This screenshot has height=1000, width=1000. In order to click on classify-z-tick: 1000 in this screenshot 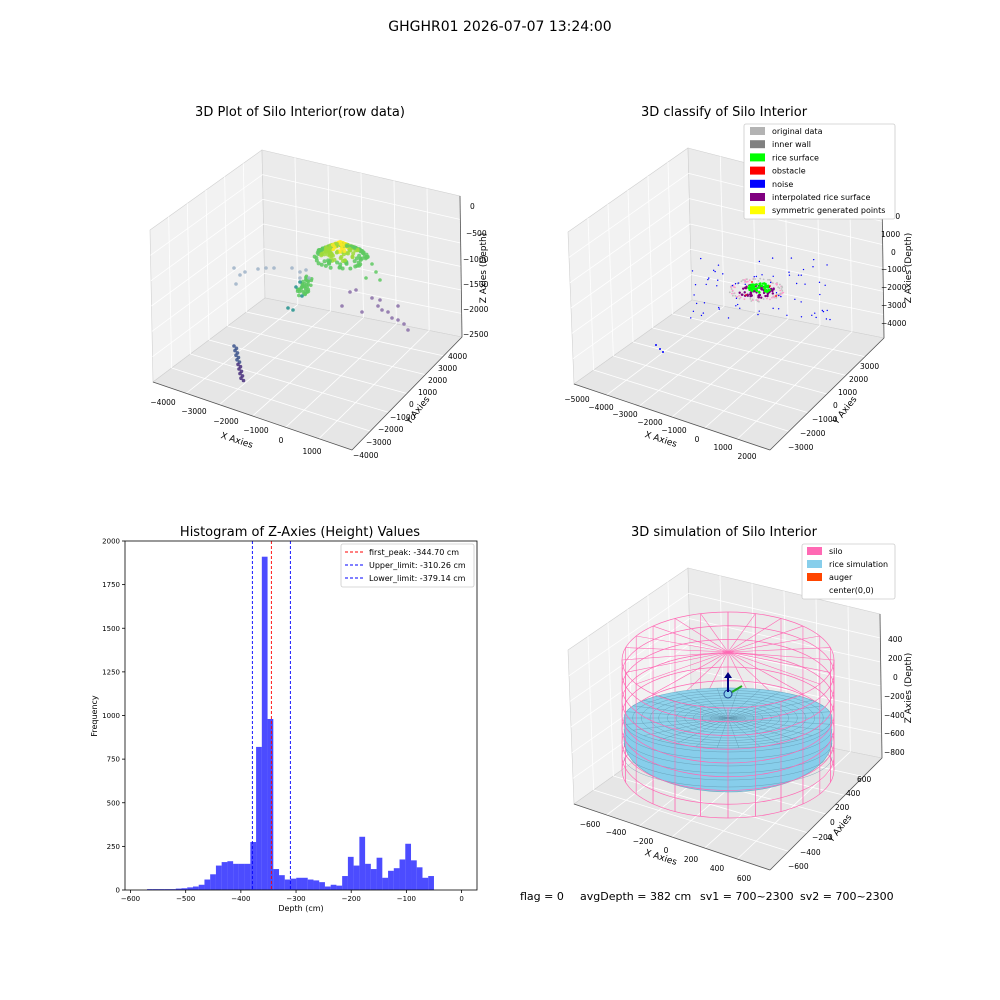, I will do `click(890, 234)`.